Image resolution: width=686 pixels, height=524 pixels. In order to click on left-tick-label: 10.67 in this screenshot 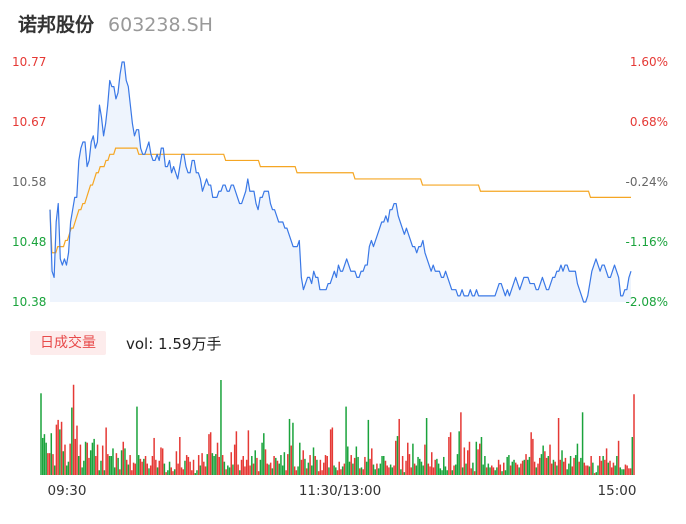, I will do `click(29, 122)`.